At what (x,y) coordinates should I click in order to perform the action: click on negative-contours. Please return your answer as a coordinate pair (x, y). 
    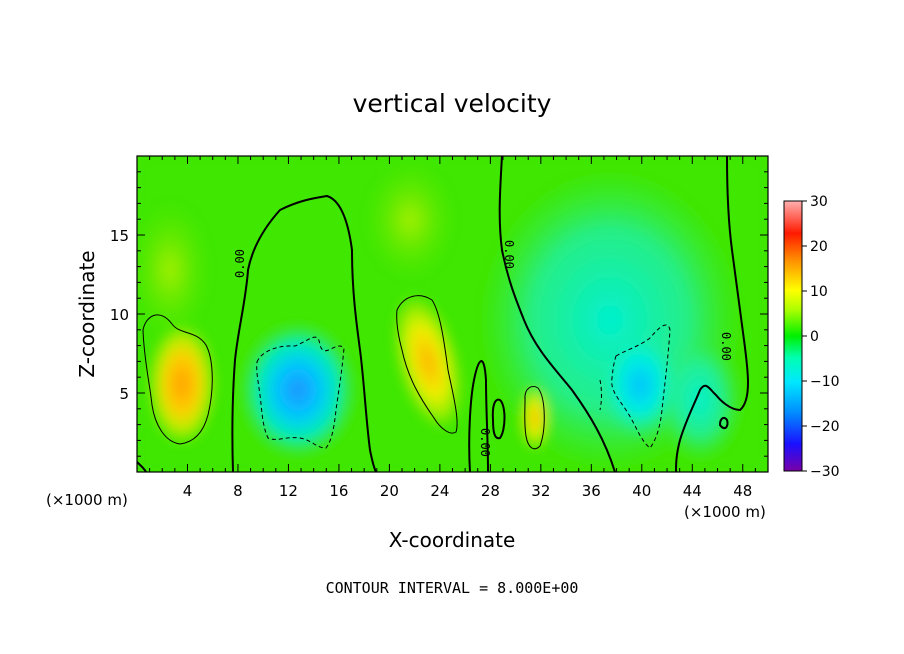
    Looking at the image, I should click on (463, 386).